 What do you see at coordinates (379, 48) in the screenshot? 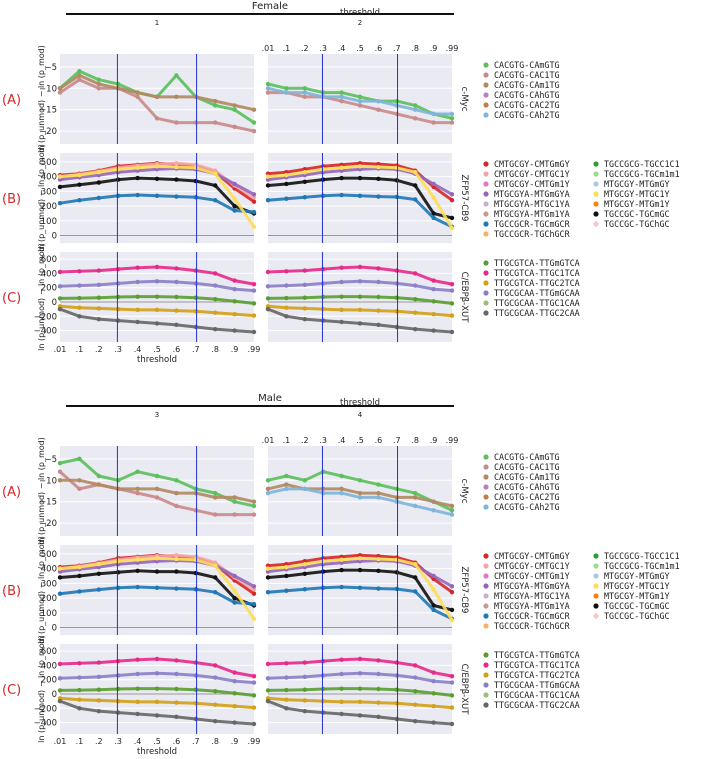
I see `x-tick-label-top: .6` at bounding box center [379, 48].